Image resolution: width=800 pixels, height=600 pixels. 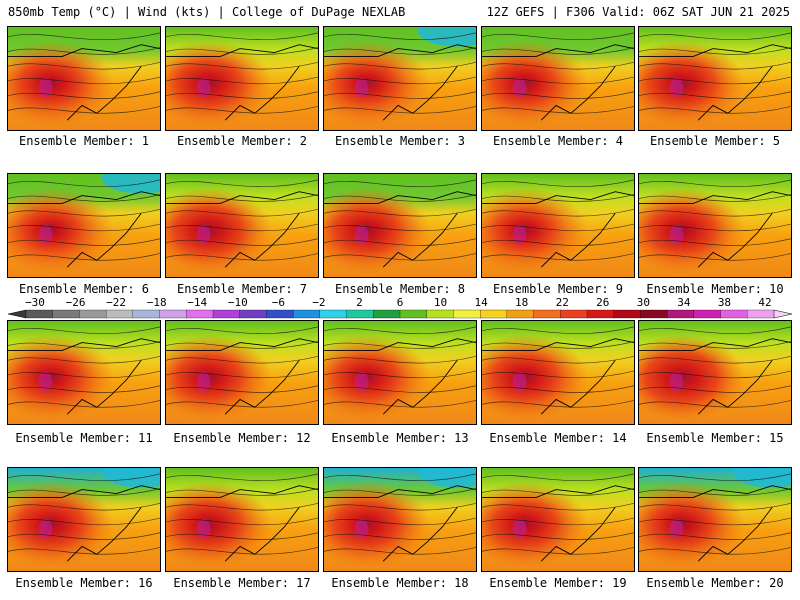 I want to click on ensemble-member-caption: Ensemble Member: 1, so click(x=84, y=141).